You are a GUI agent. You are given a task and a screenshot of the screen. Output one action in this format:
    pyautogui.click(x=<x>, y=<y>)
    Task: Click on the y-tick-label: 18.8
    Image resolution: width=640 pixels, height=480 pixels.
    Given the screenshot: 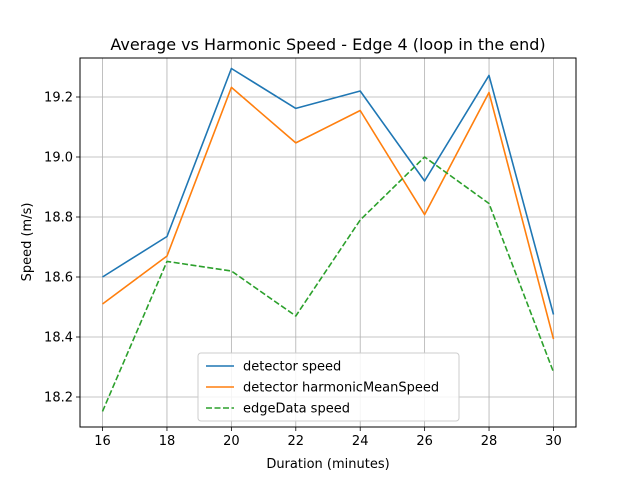 What is the action you would take?
    pyautogui.click(x=58, y=218)
    